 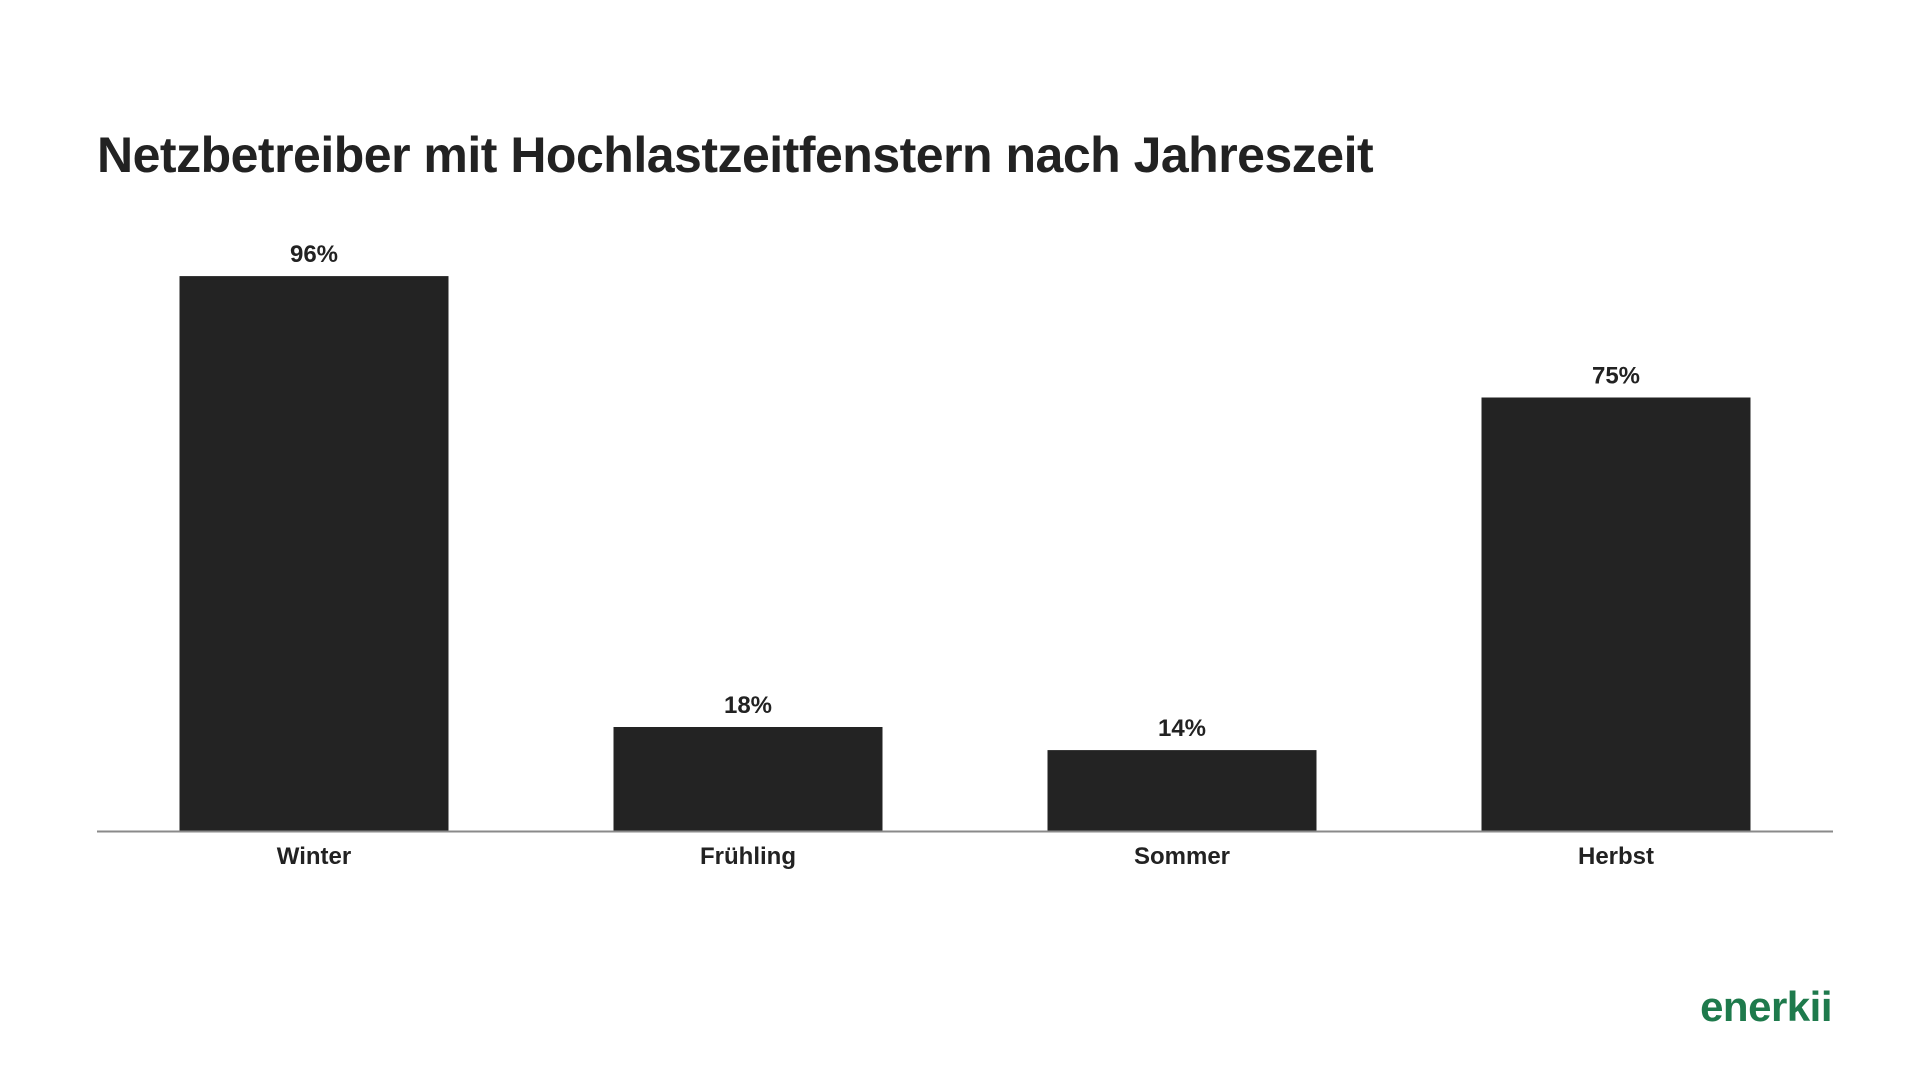 I want to click on bar-winter, so click(x=314, y=554).